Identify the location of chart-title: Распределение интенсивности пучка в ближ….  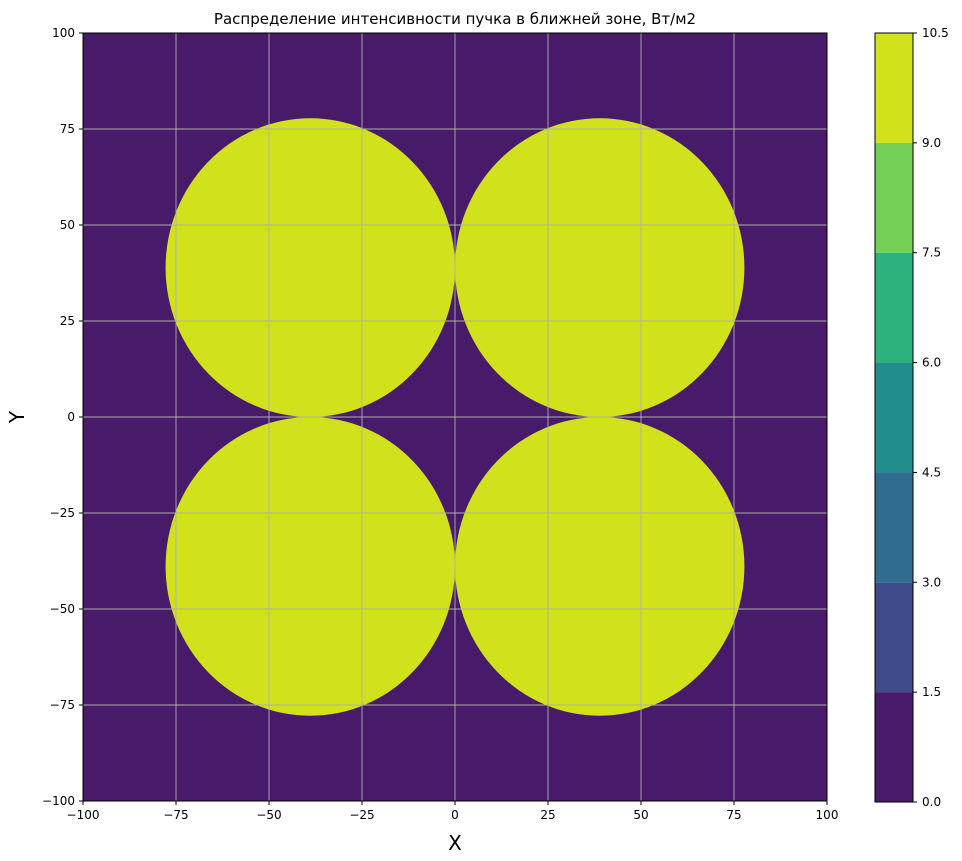
(455, 19).